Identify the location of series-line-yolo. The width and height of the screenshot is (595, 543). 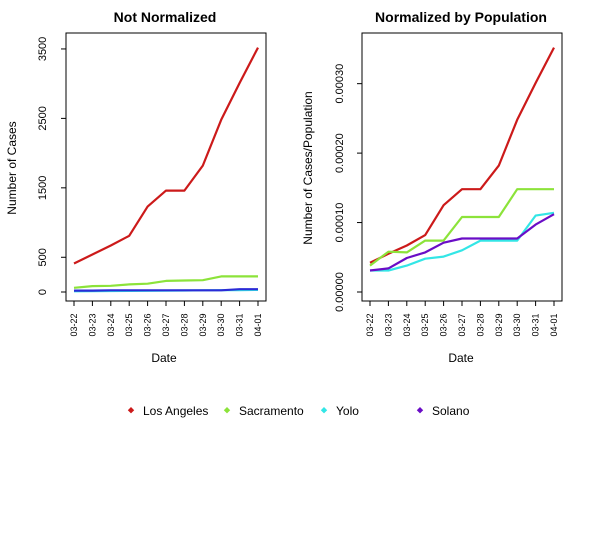
(462, 241).